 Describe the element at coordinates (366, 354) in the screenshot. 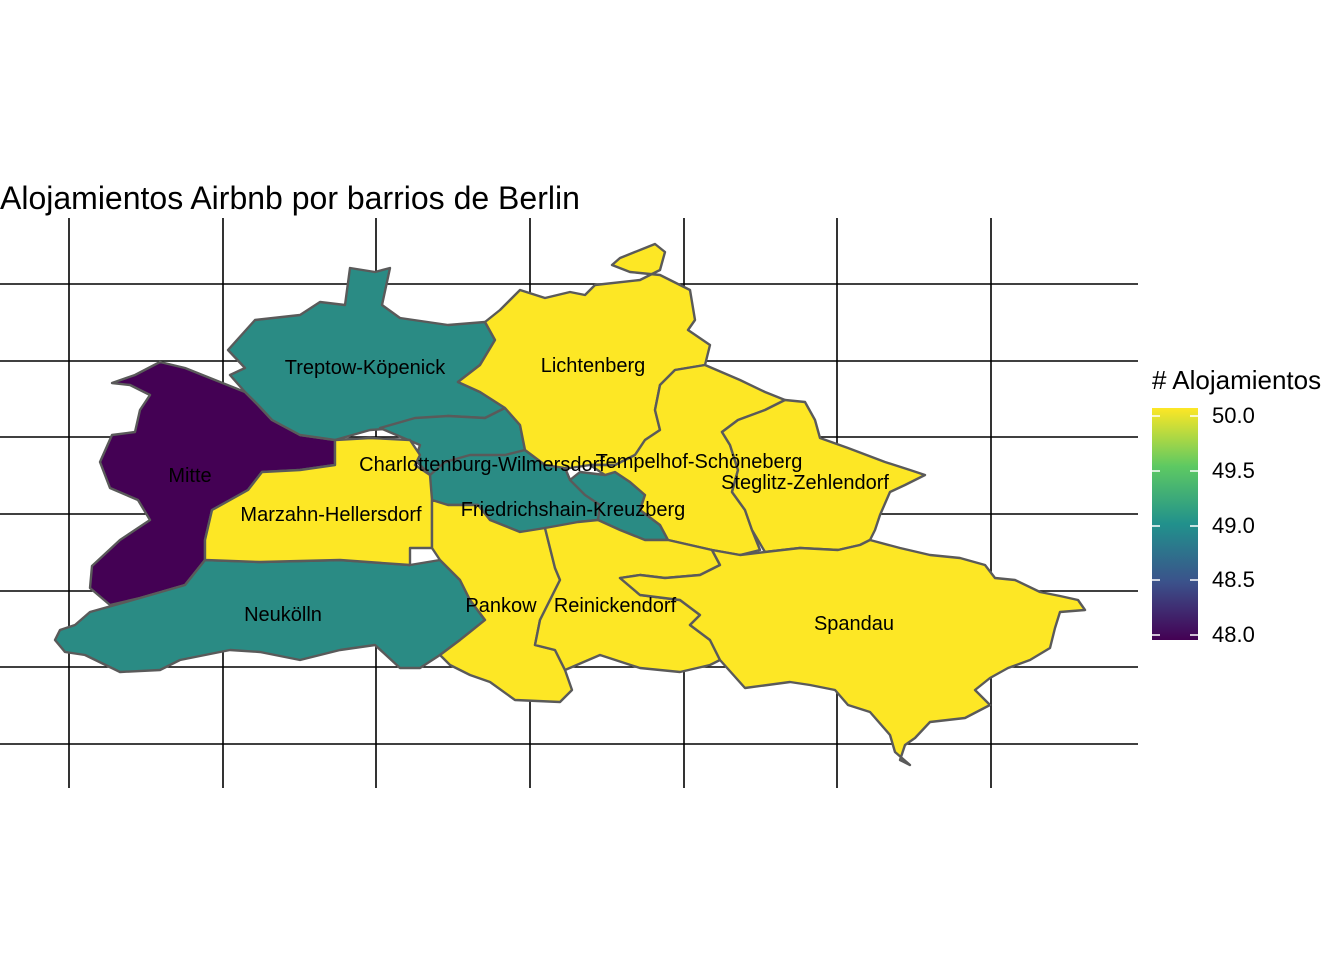

I see `district-treptow-koepenick` at that location.